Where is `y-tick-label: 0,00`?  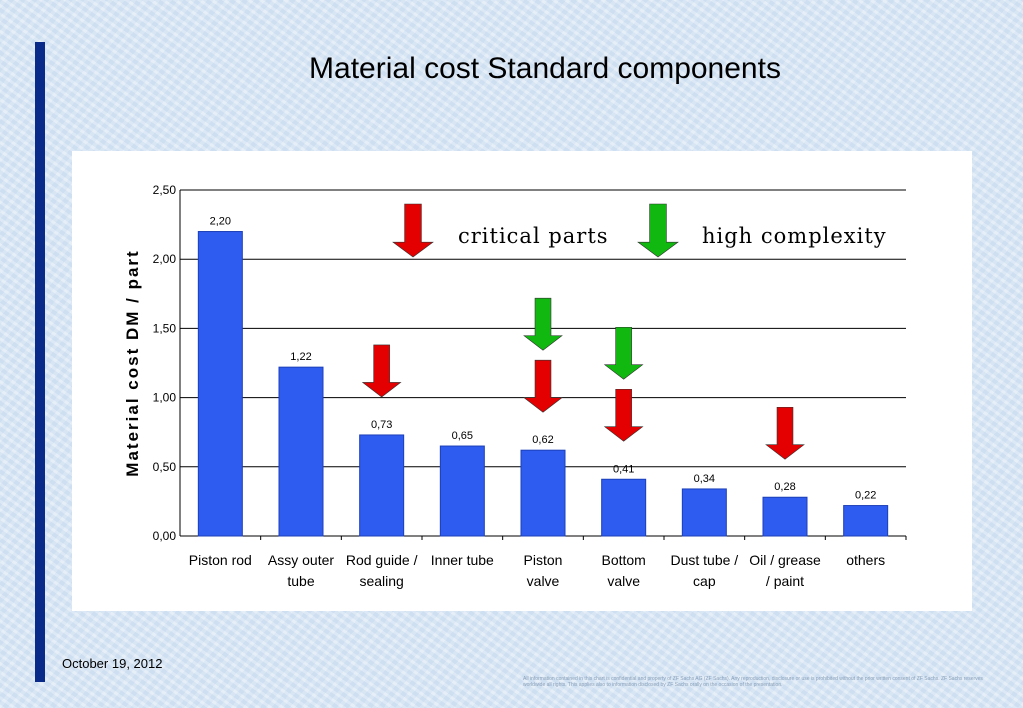 y-tick-label: 0,00 is located at coordinates (165, 536).